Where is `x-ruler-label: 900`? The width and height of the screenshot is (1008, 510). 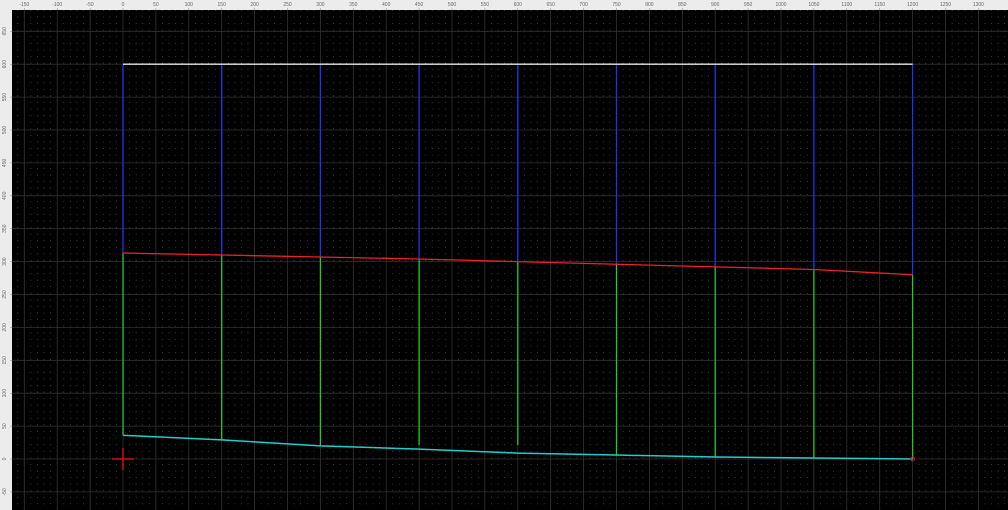
x-ruler-label: 900 is located at coordinates (715, 5).